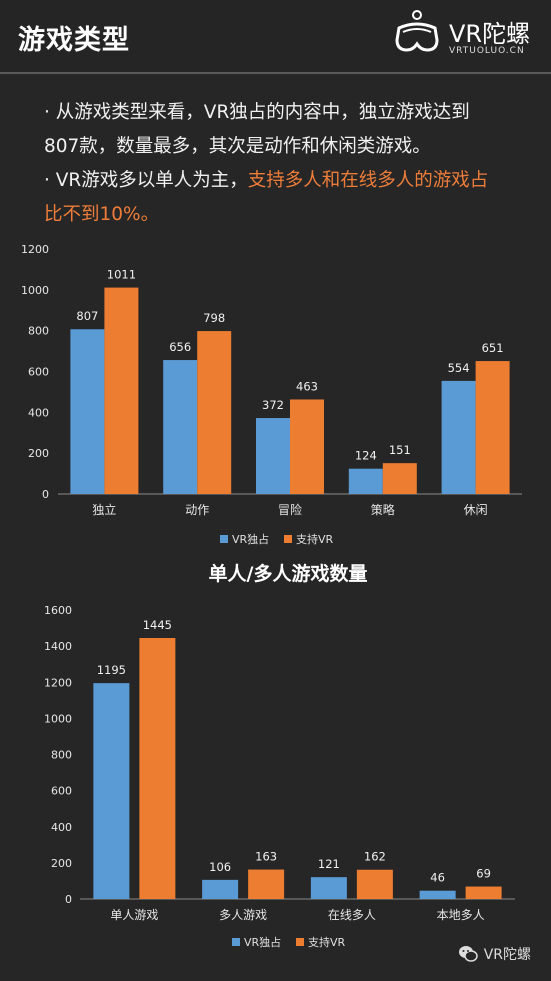 This screenshot has width=551, height=981. I want to click on bullet-2-plain: VR游戏多以单人为主，, so click(151, 180).